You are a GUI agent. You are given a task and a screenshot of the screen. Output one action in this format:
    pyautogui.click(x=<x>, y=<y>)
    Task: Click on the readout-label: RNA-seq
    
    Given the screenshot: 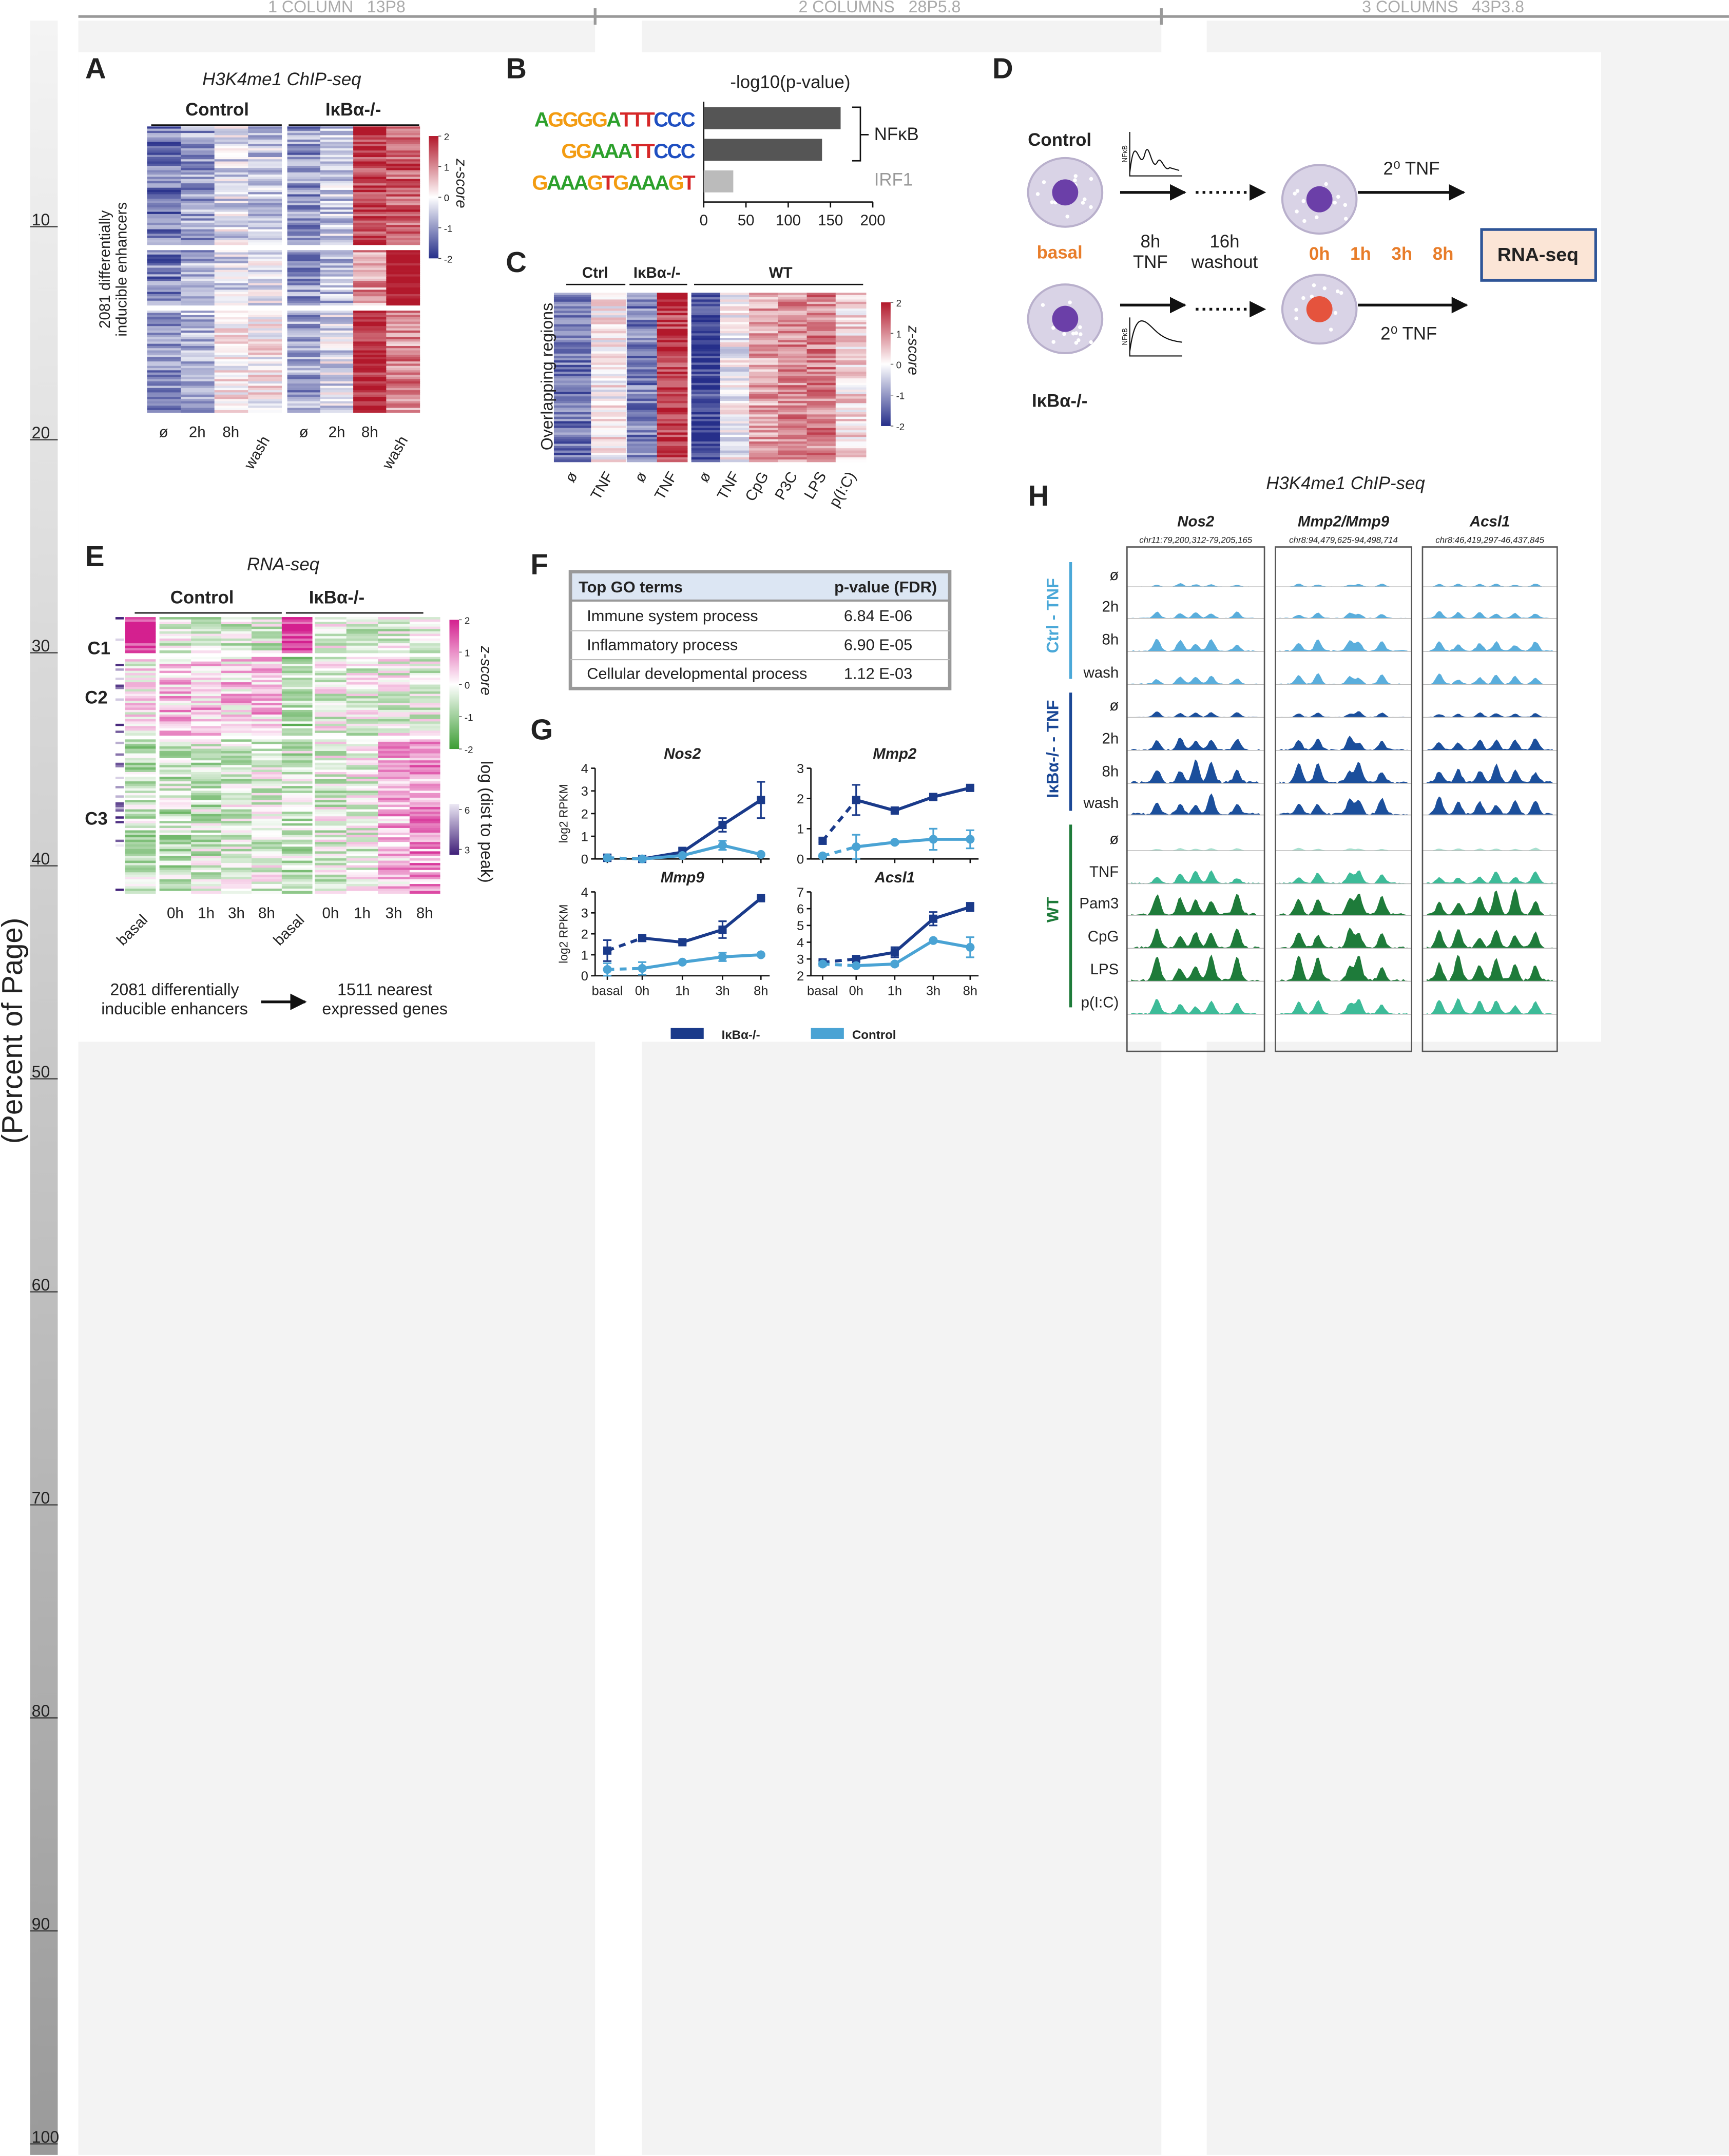 What is the action you would take?
    pyautogui.click(x=1538, y=254)
    